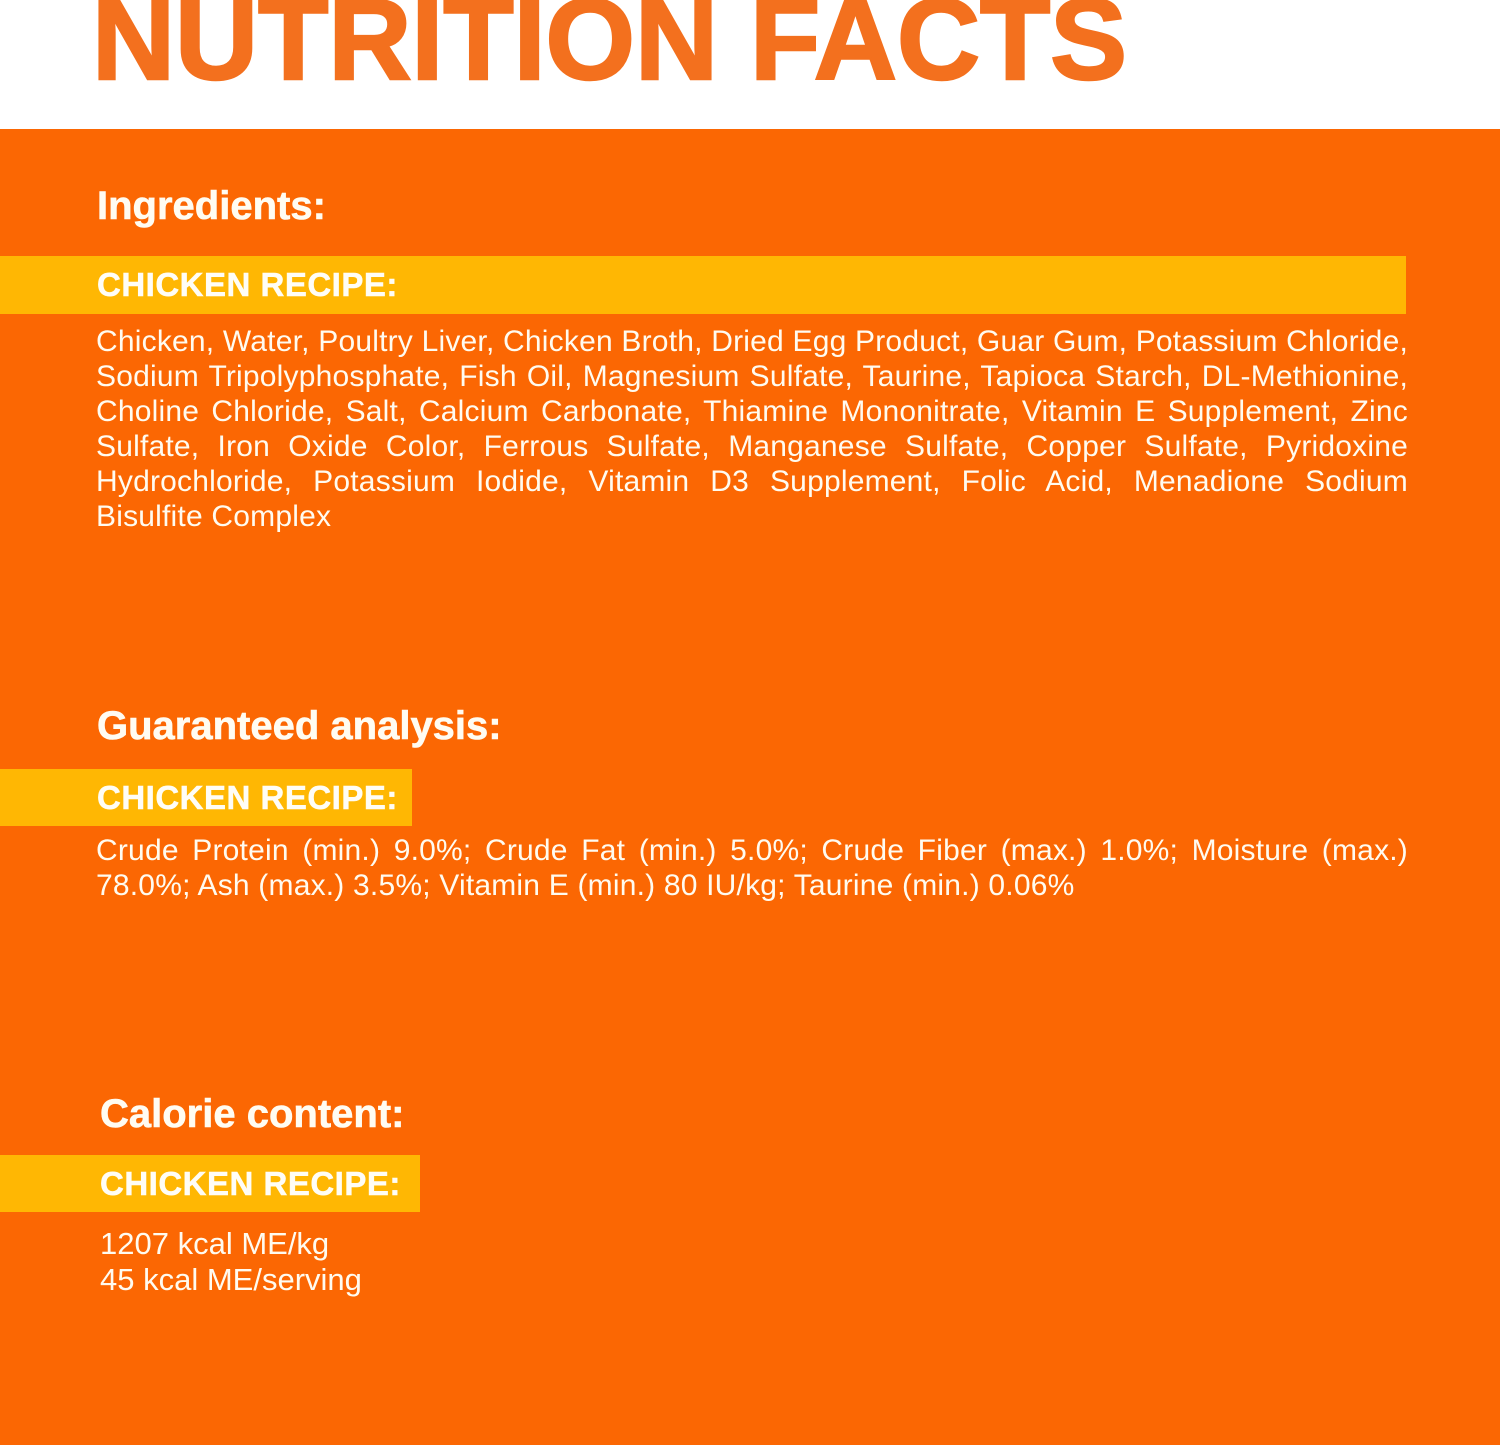 Image resolution: width=1500 pixels, height=1445 pixels. I want to click on calorie-kcal-per-kg: 1207 kcal ME/kg, so click(215, 1243).